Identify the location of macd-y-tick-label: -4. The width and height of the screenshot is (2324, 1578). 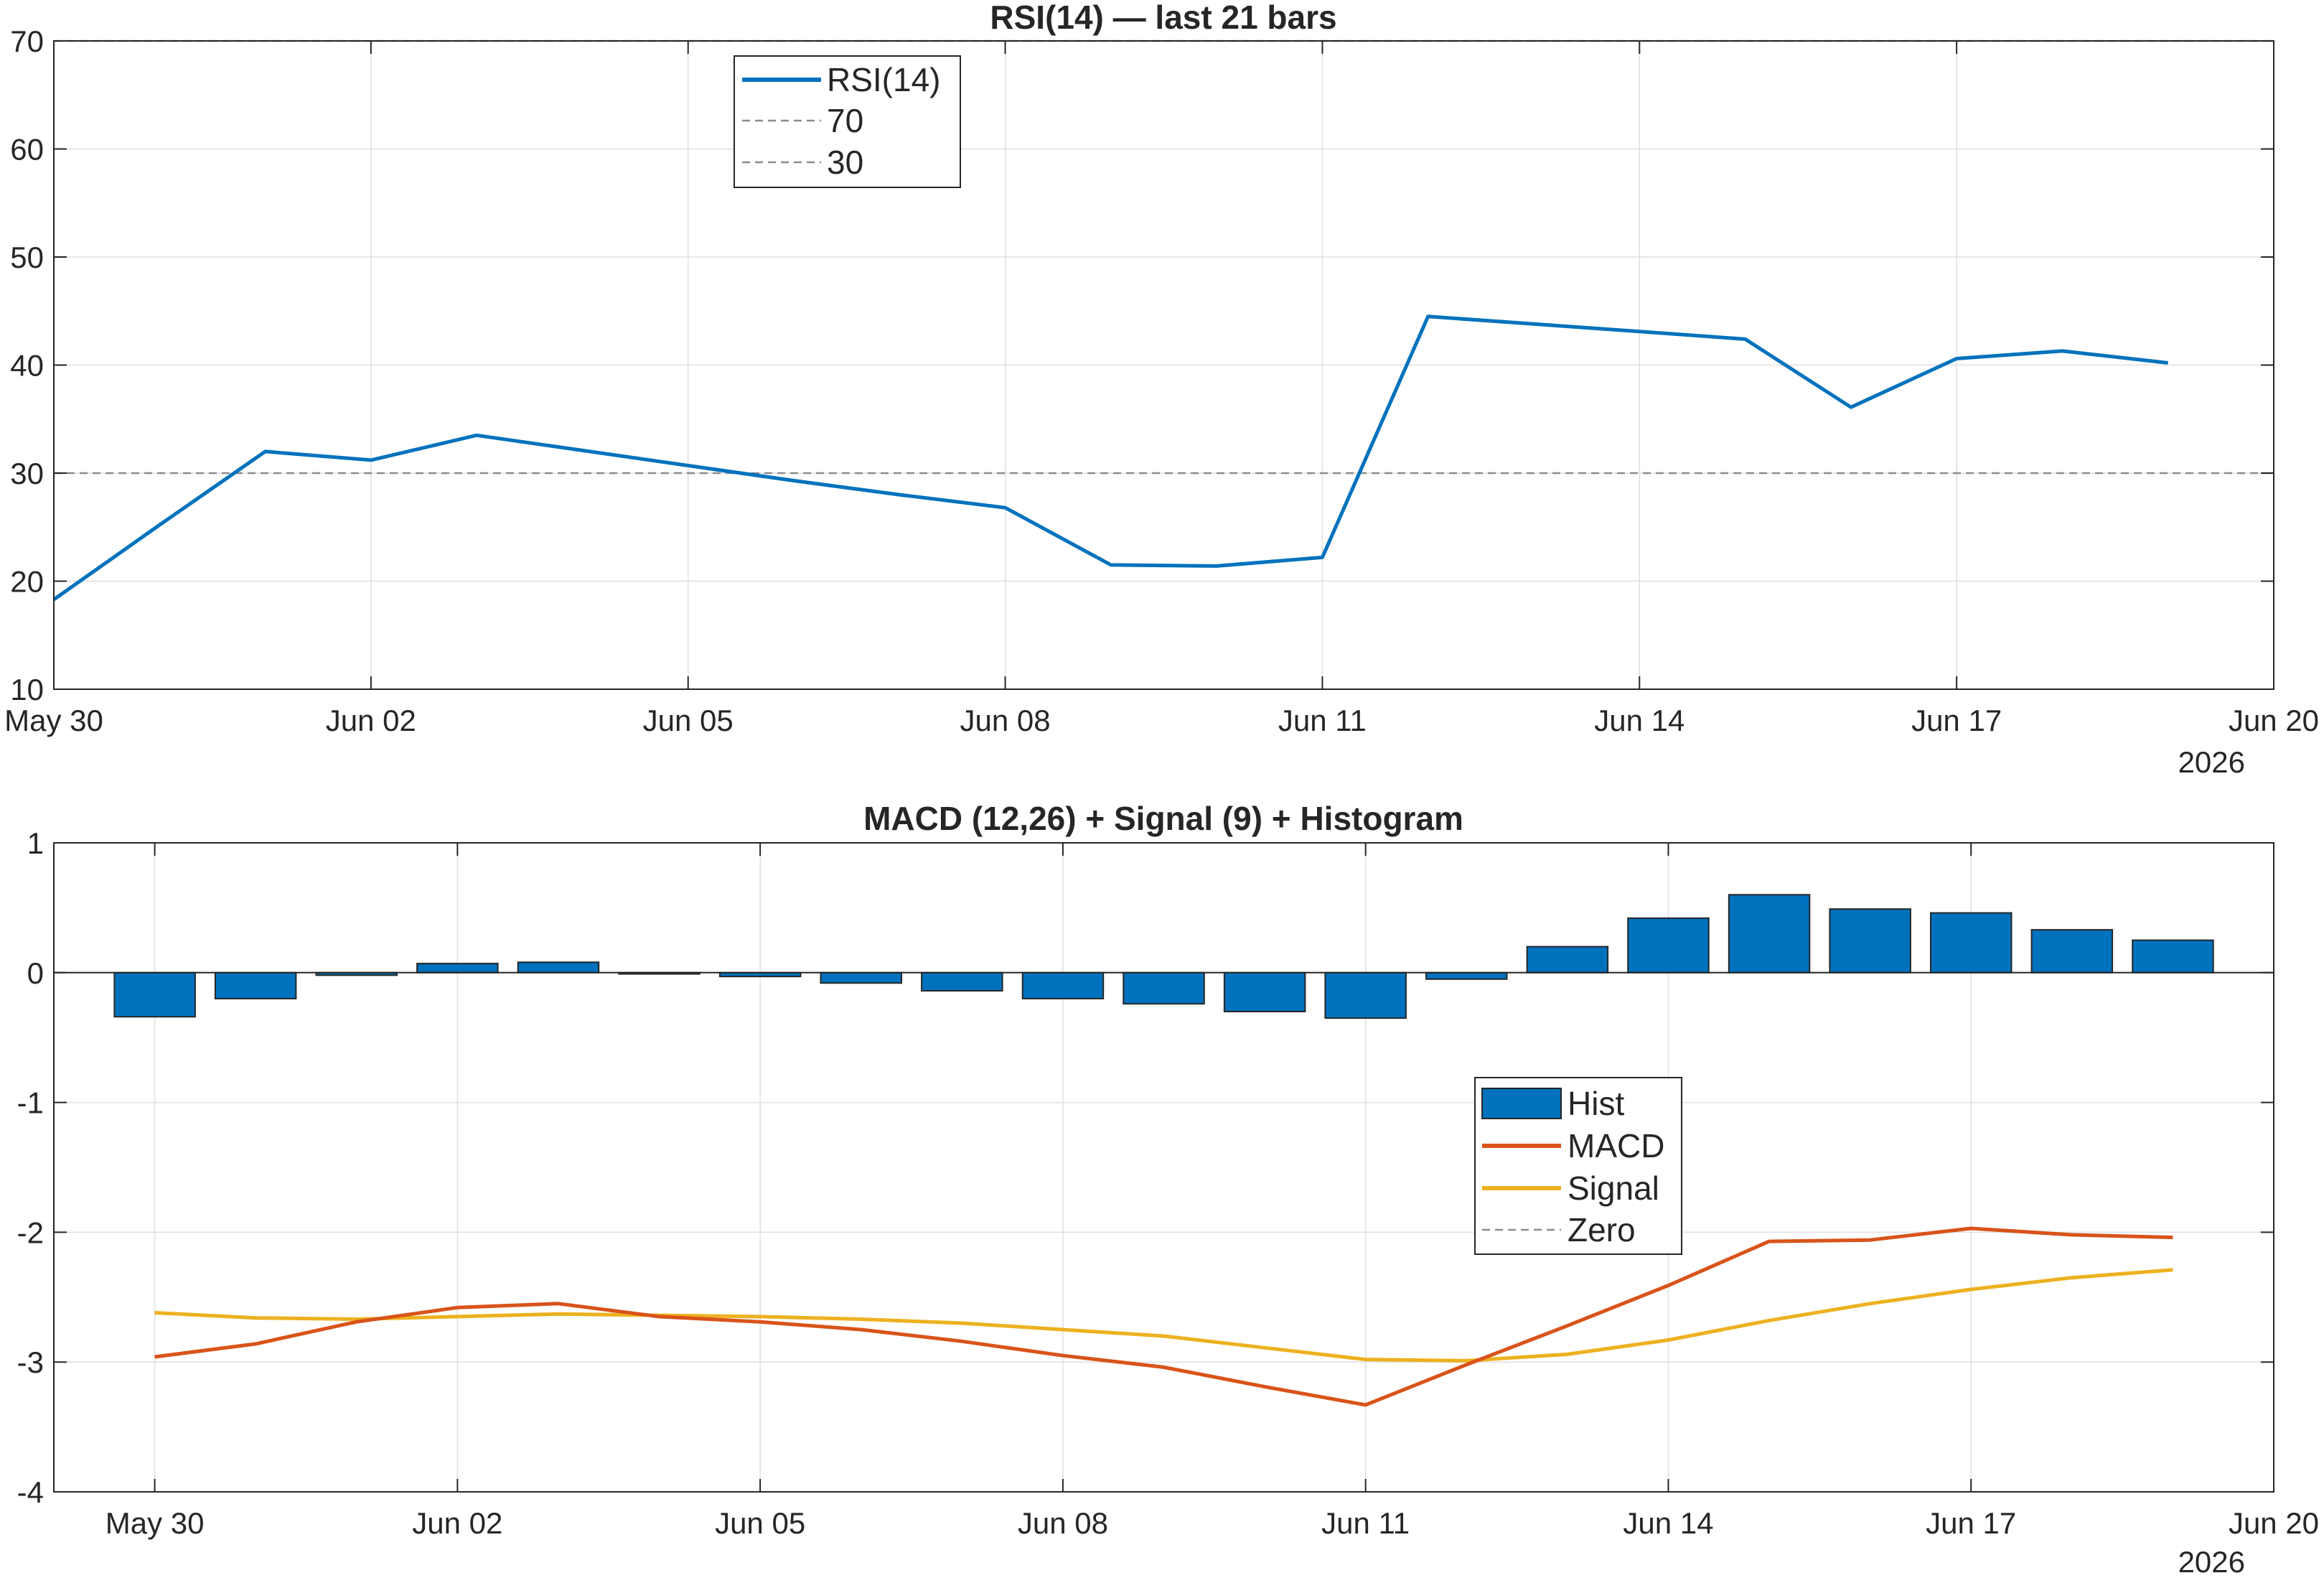
(30, 1492).